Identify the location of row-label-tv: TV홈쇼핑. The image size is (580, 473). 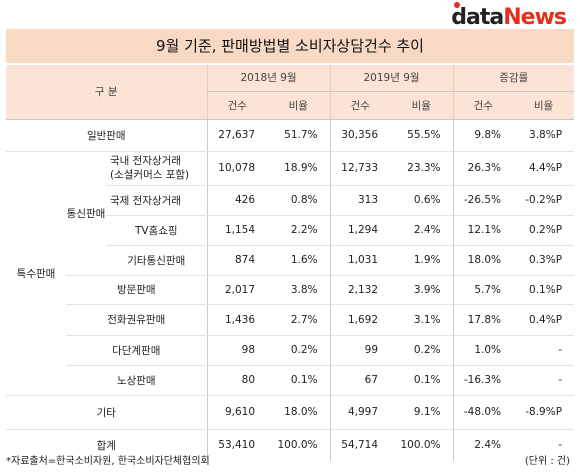
(157, 230).